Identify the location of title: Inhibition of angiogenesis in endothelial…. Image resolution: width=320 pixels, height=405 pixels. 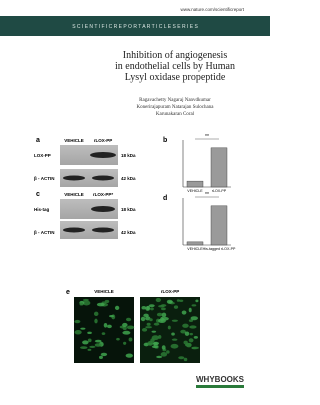
(175, 66).